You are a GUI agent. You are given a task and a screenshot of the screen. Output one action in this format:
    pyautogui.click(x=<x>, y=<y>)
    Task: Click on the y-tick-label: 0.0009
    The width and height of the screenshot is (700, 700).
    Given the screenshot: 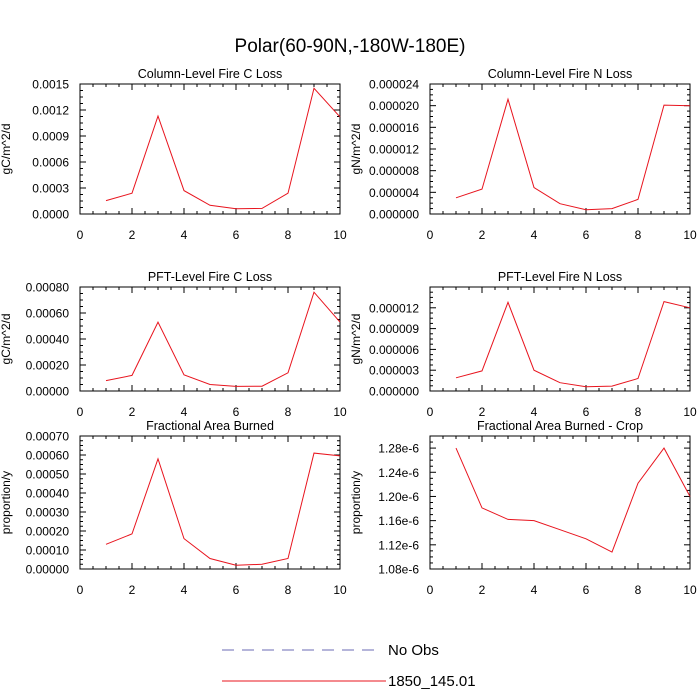 What is the action you would take?
    pyautogui.click(x=50, y=137)
    